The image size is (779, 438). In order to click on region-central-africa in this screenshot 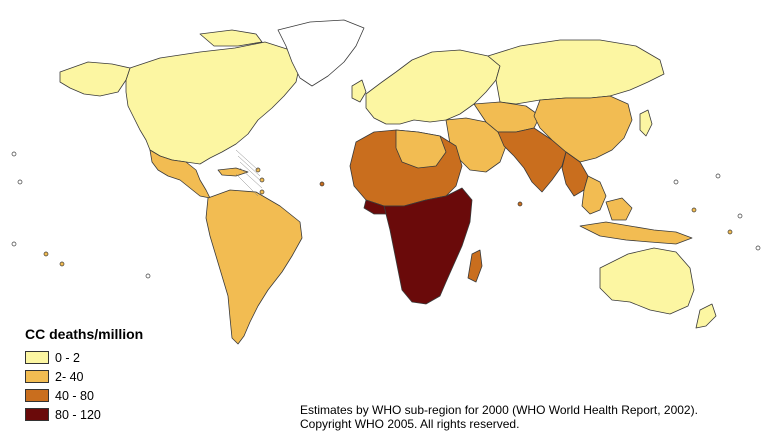, I will do `click(428, 246)`.